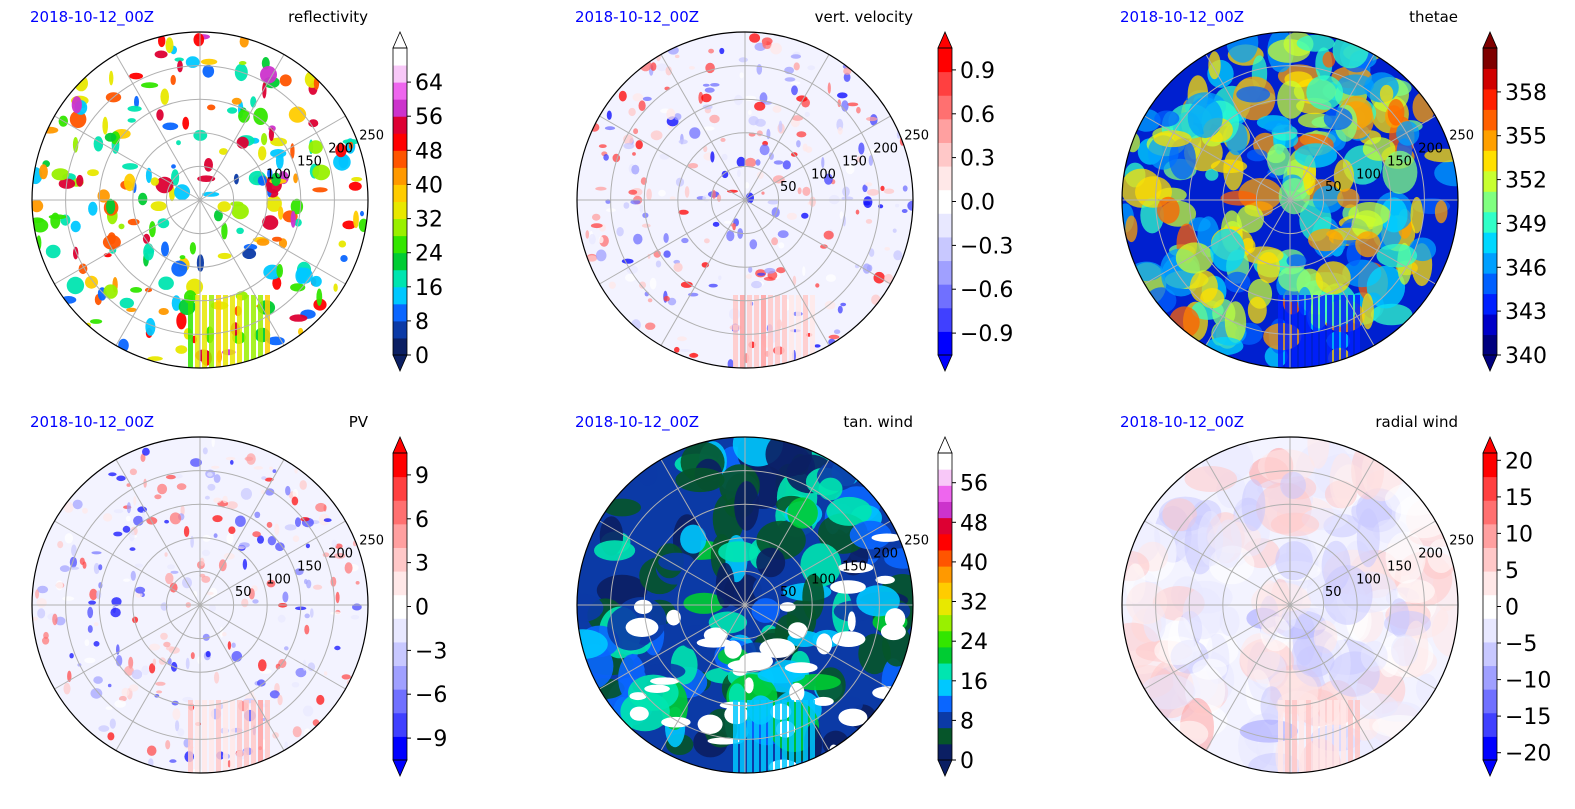 The image size is (1575, 809). What do you see at coordinates (422, 476) in the screenshot?
I see `colorbar-tick-label: 9` at bounding box center [422, 476].